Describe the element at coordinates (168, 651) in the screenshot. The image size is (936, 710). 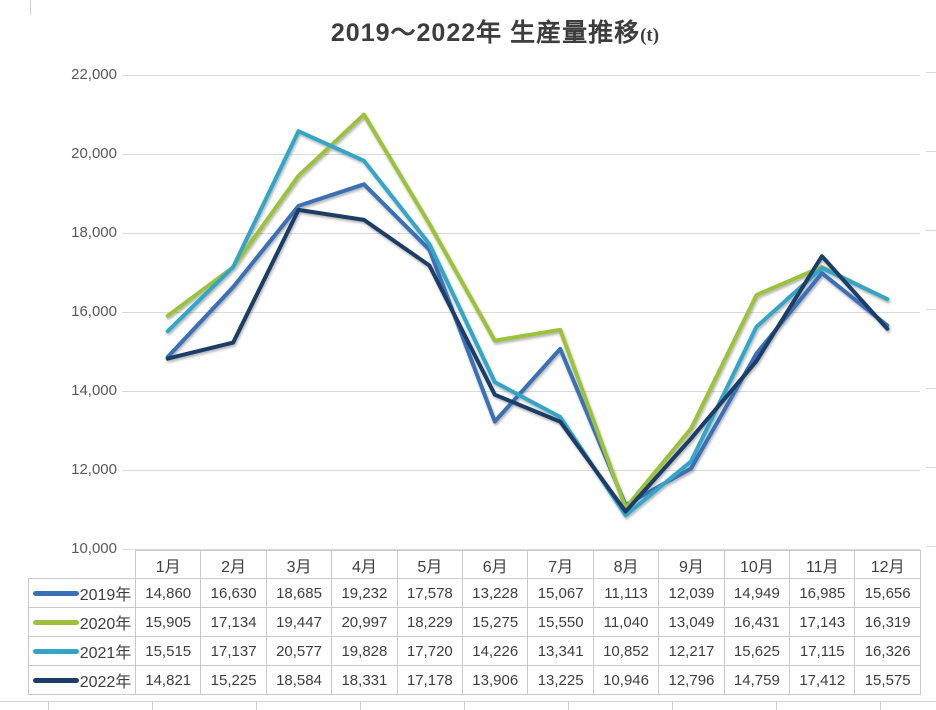
I see `value-cell: 15,515` at that location.